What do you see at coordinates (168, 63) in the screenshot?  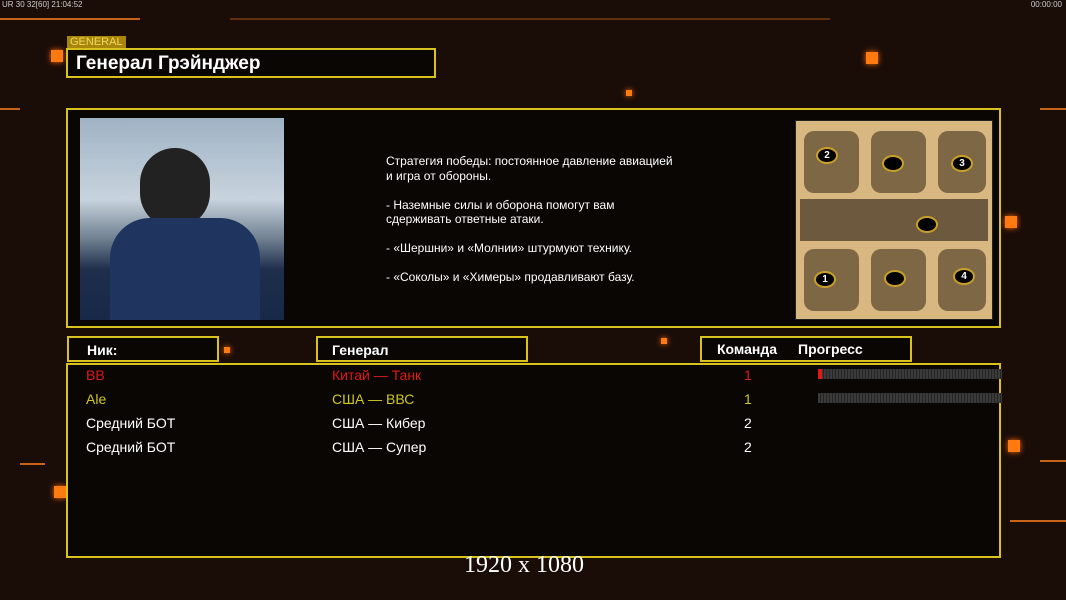 I see `general-title: Генерал Грэйнджер` at bounding box center [168, 63].